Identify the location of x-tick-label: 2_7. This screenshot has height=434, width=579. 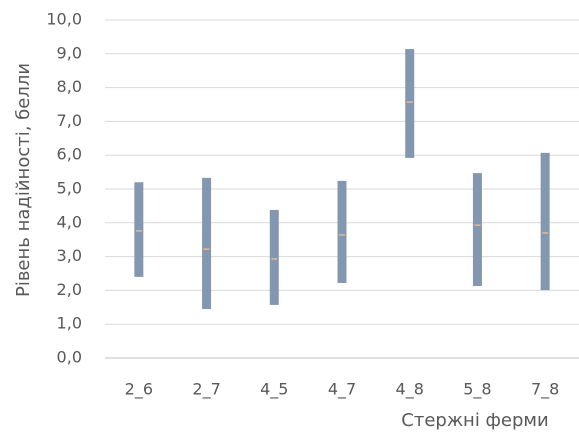
(206, 390).